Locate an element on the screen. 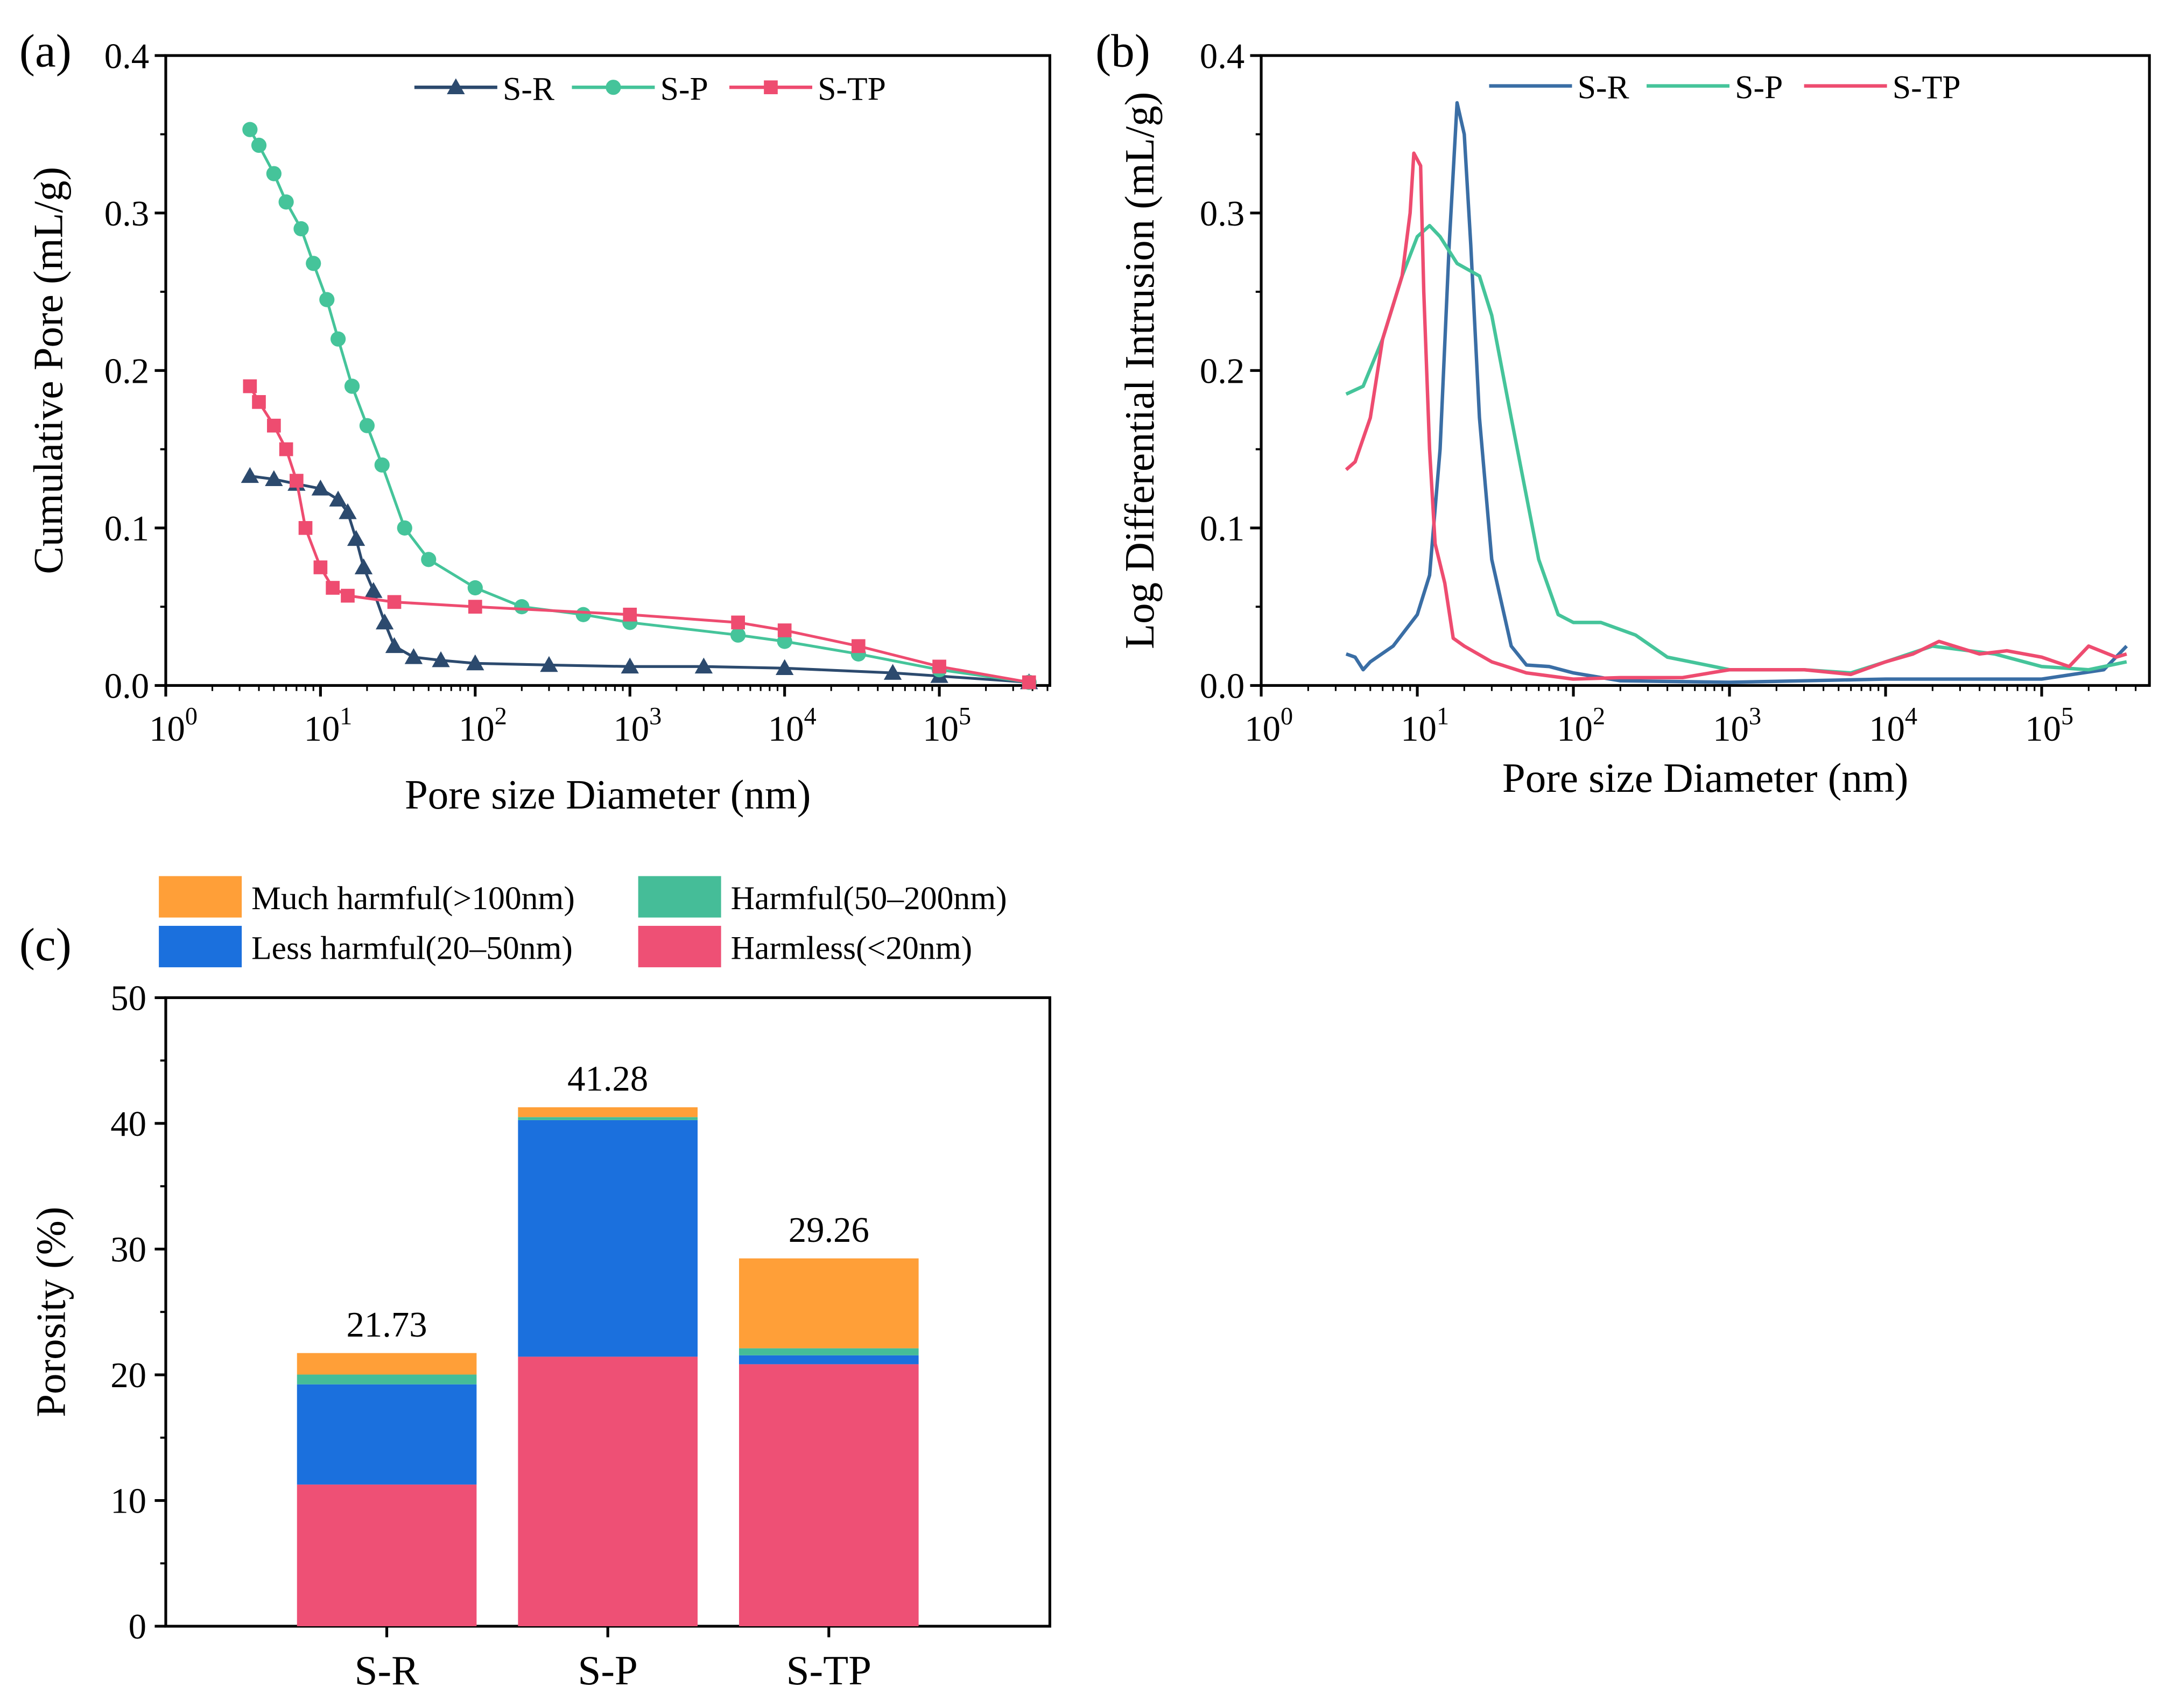 This screenshot has width=2166, height=1708. legend-label: Harmless(<20nm) is located at coordinates (852, 948).